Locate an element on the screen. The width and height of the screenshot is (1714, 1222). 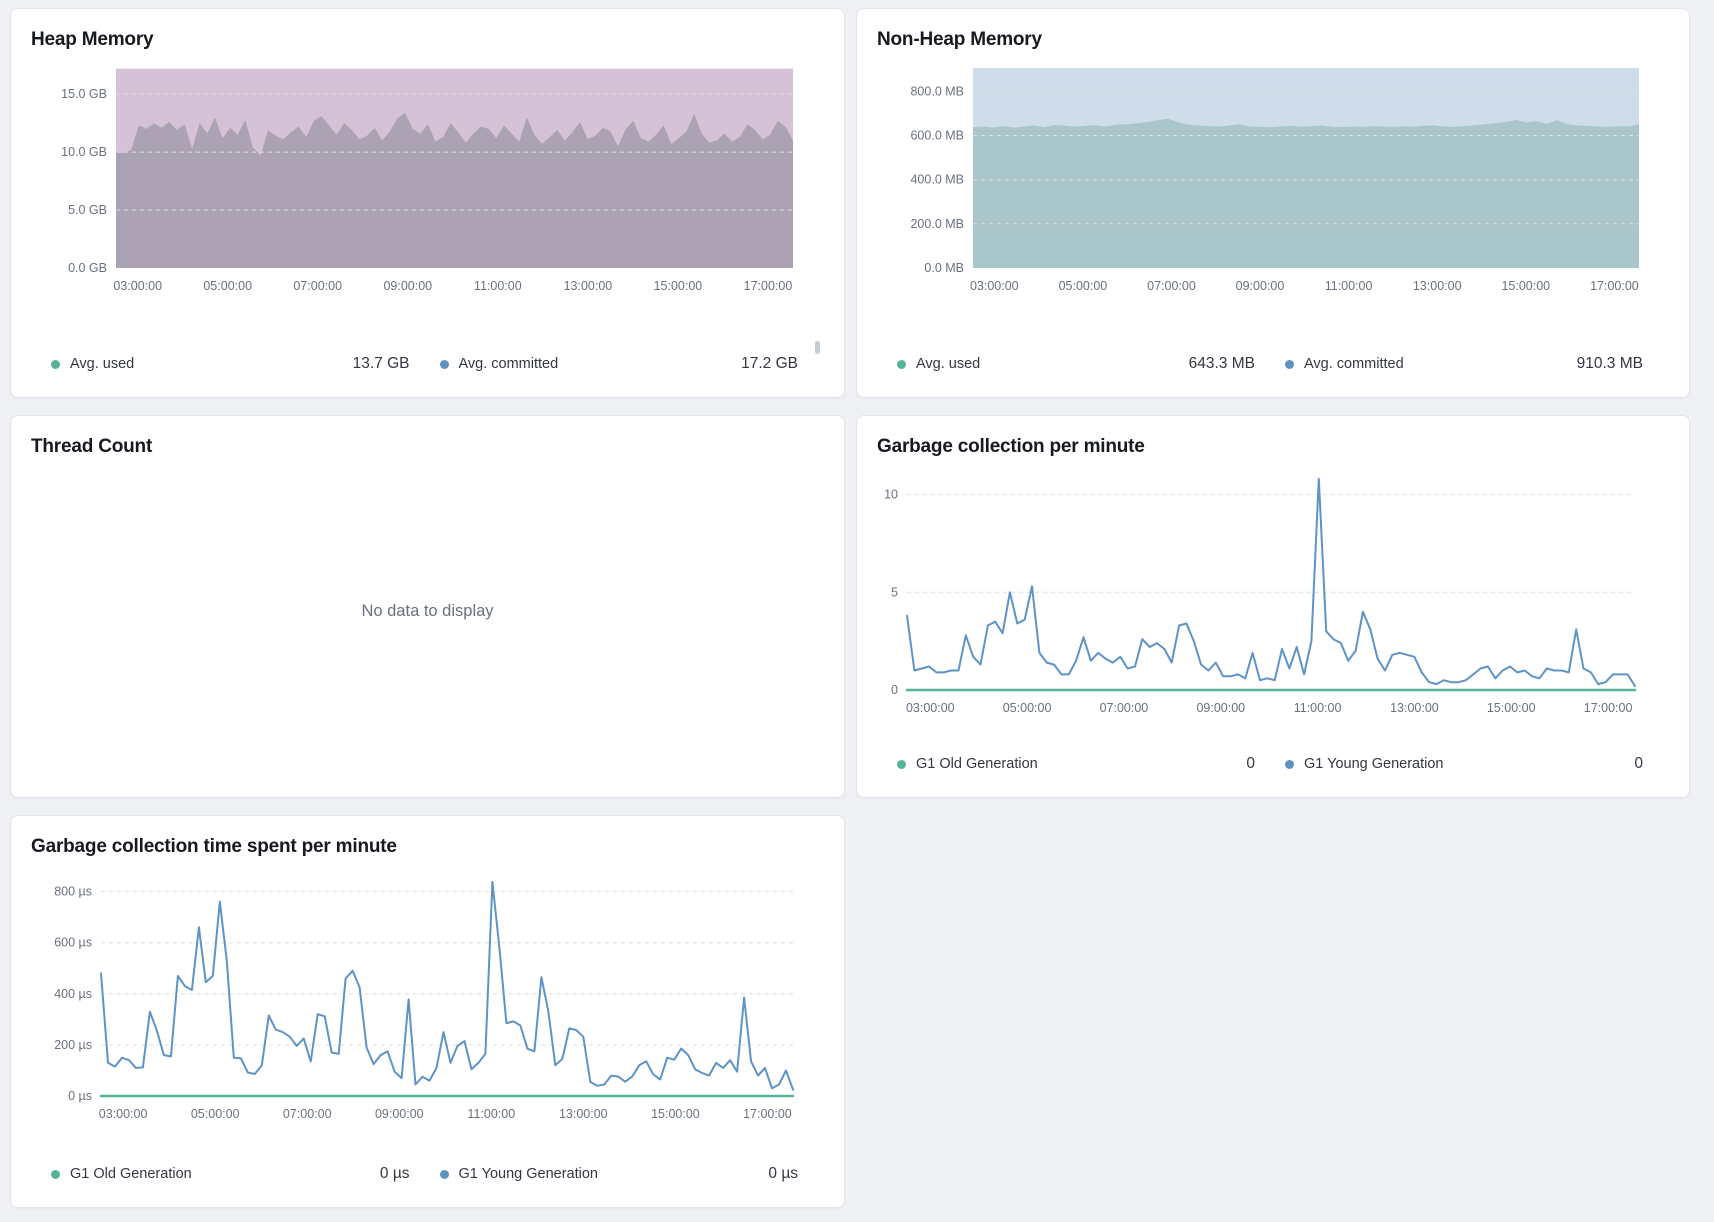
svg-text: 10 is located at coordinates (891, 494).